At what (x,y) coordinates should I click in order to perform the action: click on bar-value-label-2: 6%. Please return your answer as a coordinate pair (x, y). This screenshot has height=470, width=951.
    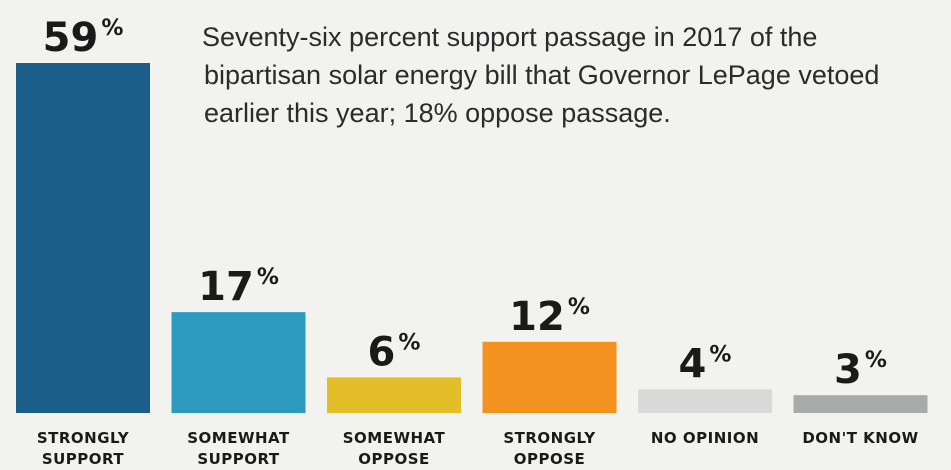
    Looking at the image, I should click on (394, 352).